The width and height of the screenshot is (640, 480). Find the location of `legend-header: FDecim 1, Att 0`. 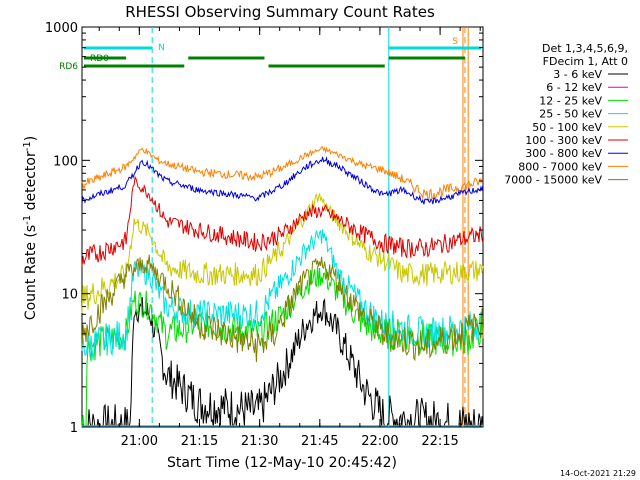

legend-header: FDecim 1, Att 0 is located at coordinates (585, 61).